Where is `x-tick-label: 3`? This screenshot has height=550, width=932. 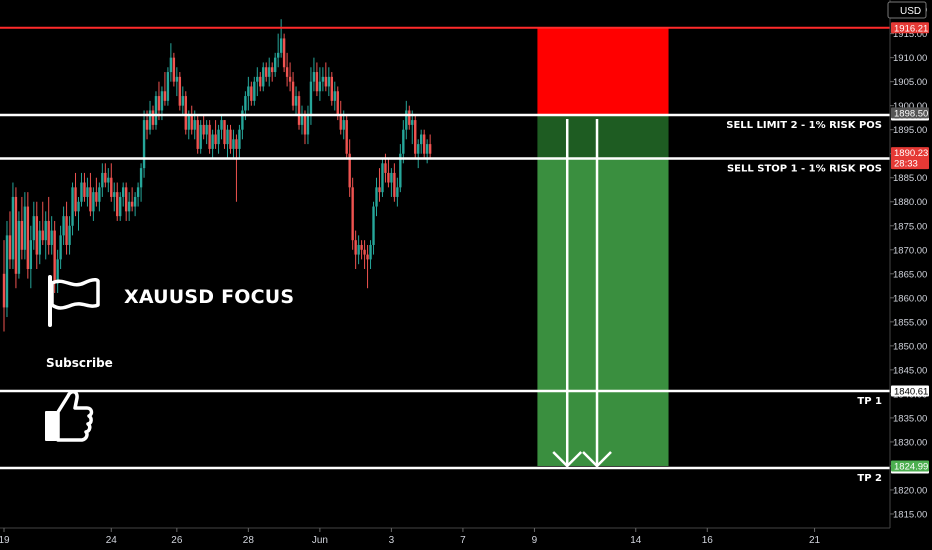
x-tick-label: 3 is located at coordinates (392, 540).